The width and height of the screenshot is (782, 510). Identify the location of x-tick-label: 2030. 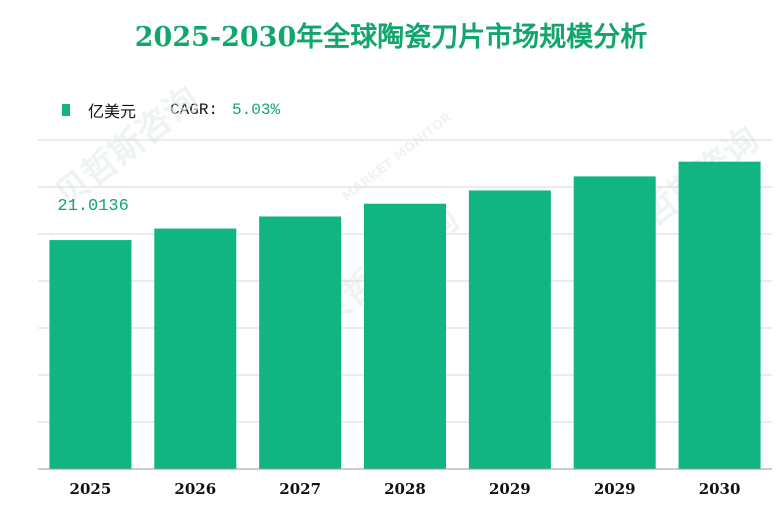
(720, 489).